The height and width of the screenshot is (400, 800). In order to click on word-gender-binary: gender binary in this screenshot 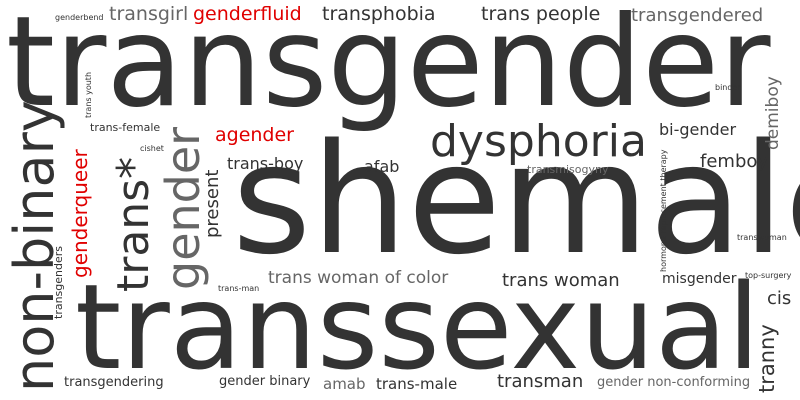, I will do `click(265, 381)`.